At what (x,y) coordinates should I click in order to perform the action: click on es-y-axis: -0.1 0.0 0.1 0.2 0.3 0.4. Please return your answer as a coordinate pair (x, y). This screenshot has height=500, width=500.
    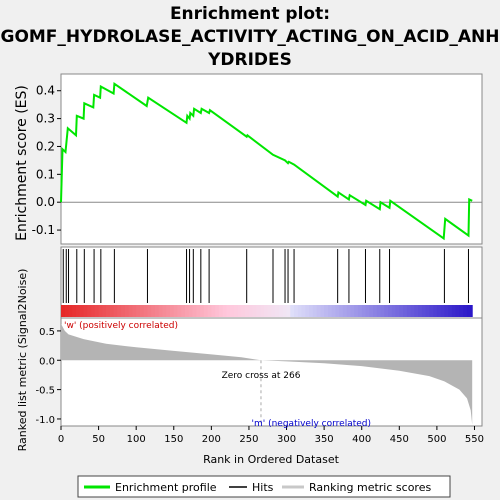
    Looking at the image, I should click on (46, 160).